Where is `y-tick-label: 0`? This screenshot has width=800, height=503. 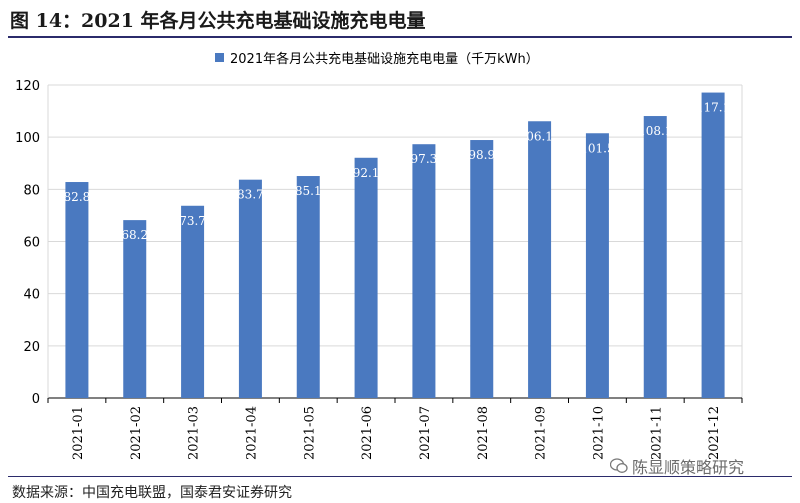
y-tick-label: 0 is located at coordinates (36, 399).